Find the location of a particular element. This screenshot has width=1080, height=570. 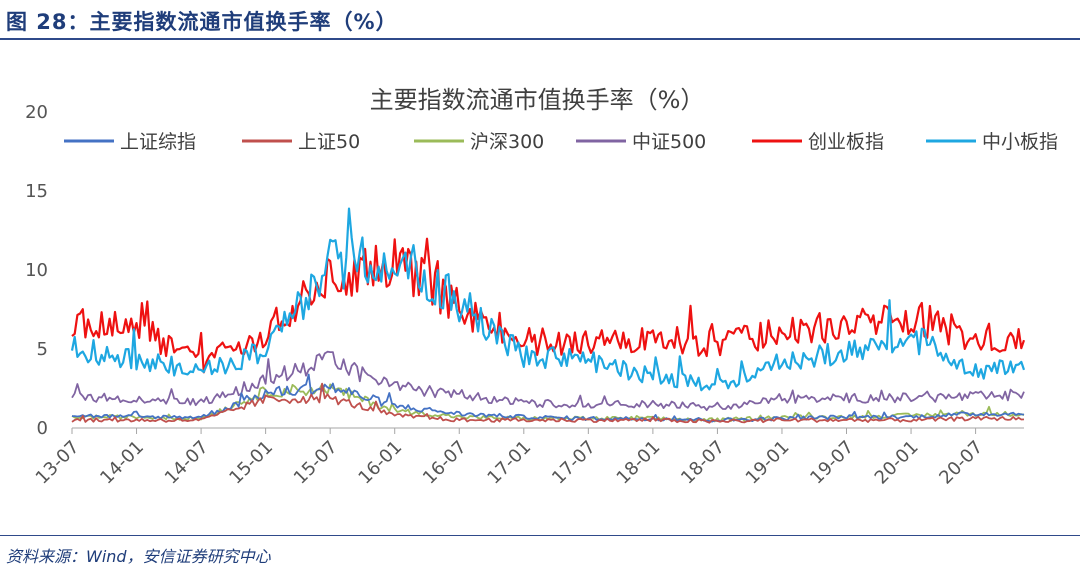

legend-label: 创业板指 is located at coordinates (846, 142).